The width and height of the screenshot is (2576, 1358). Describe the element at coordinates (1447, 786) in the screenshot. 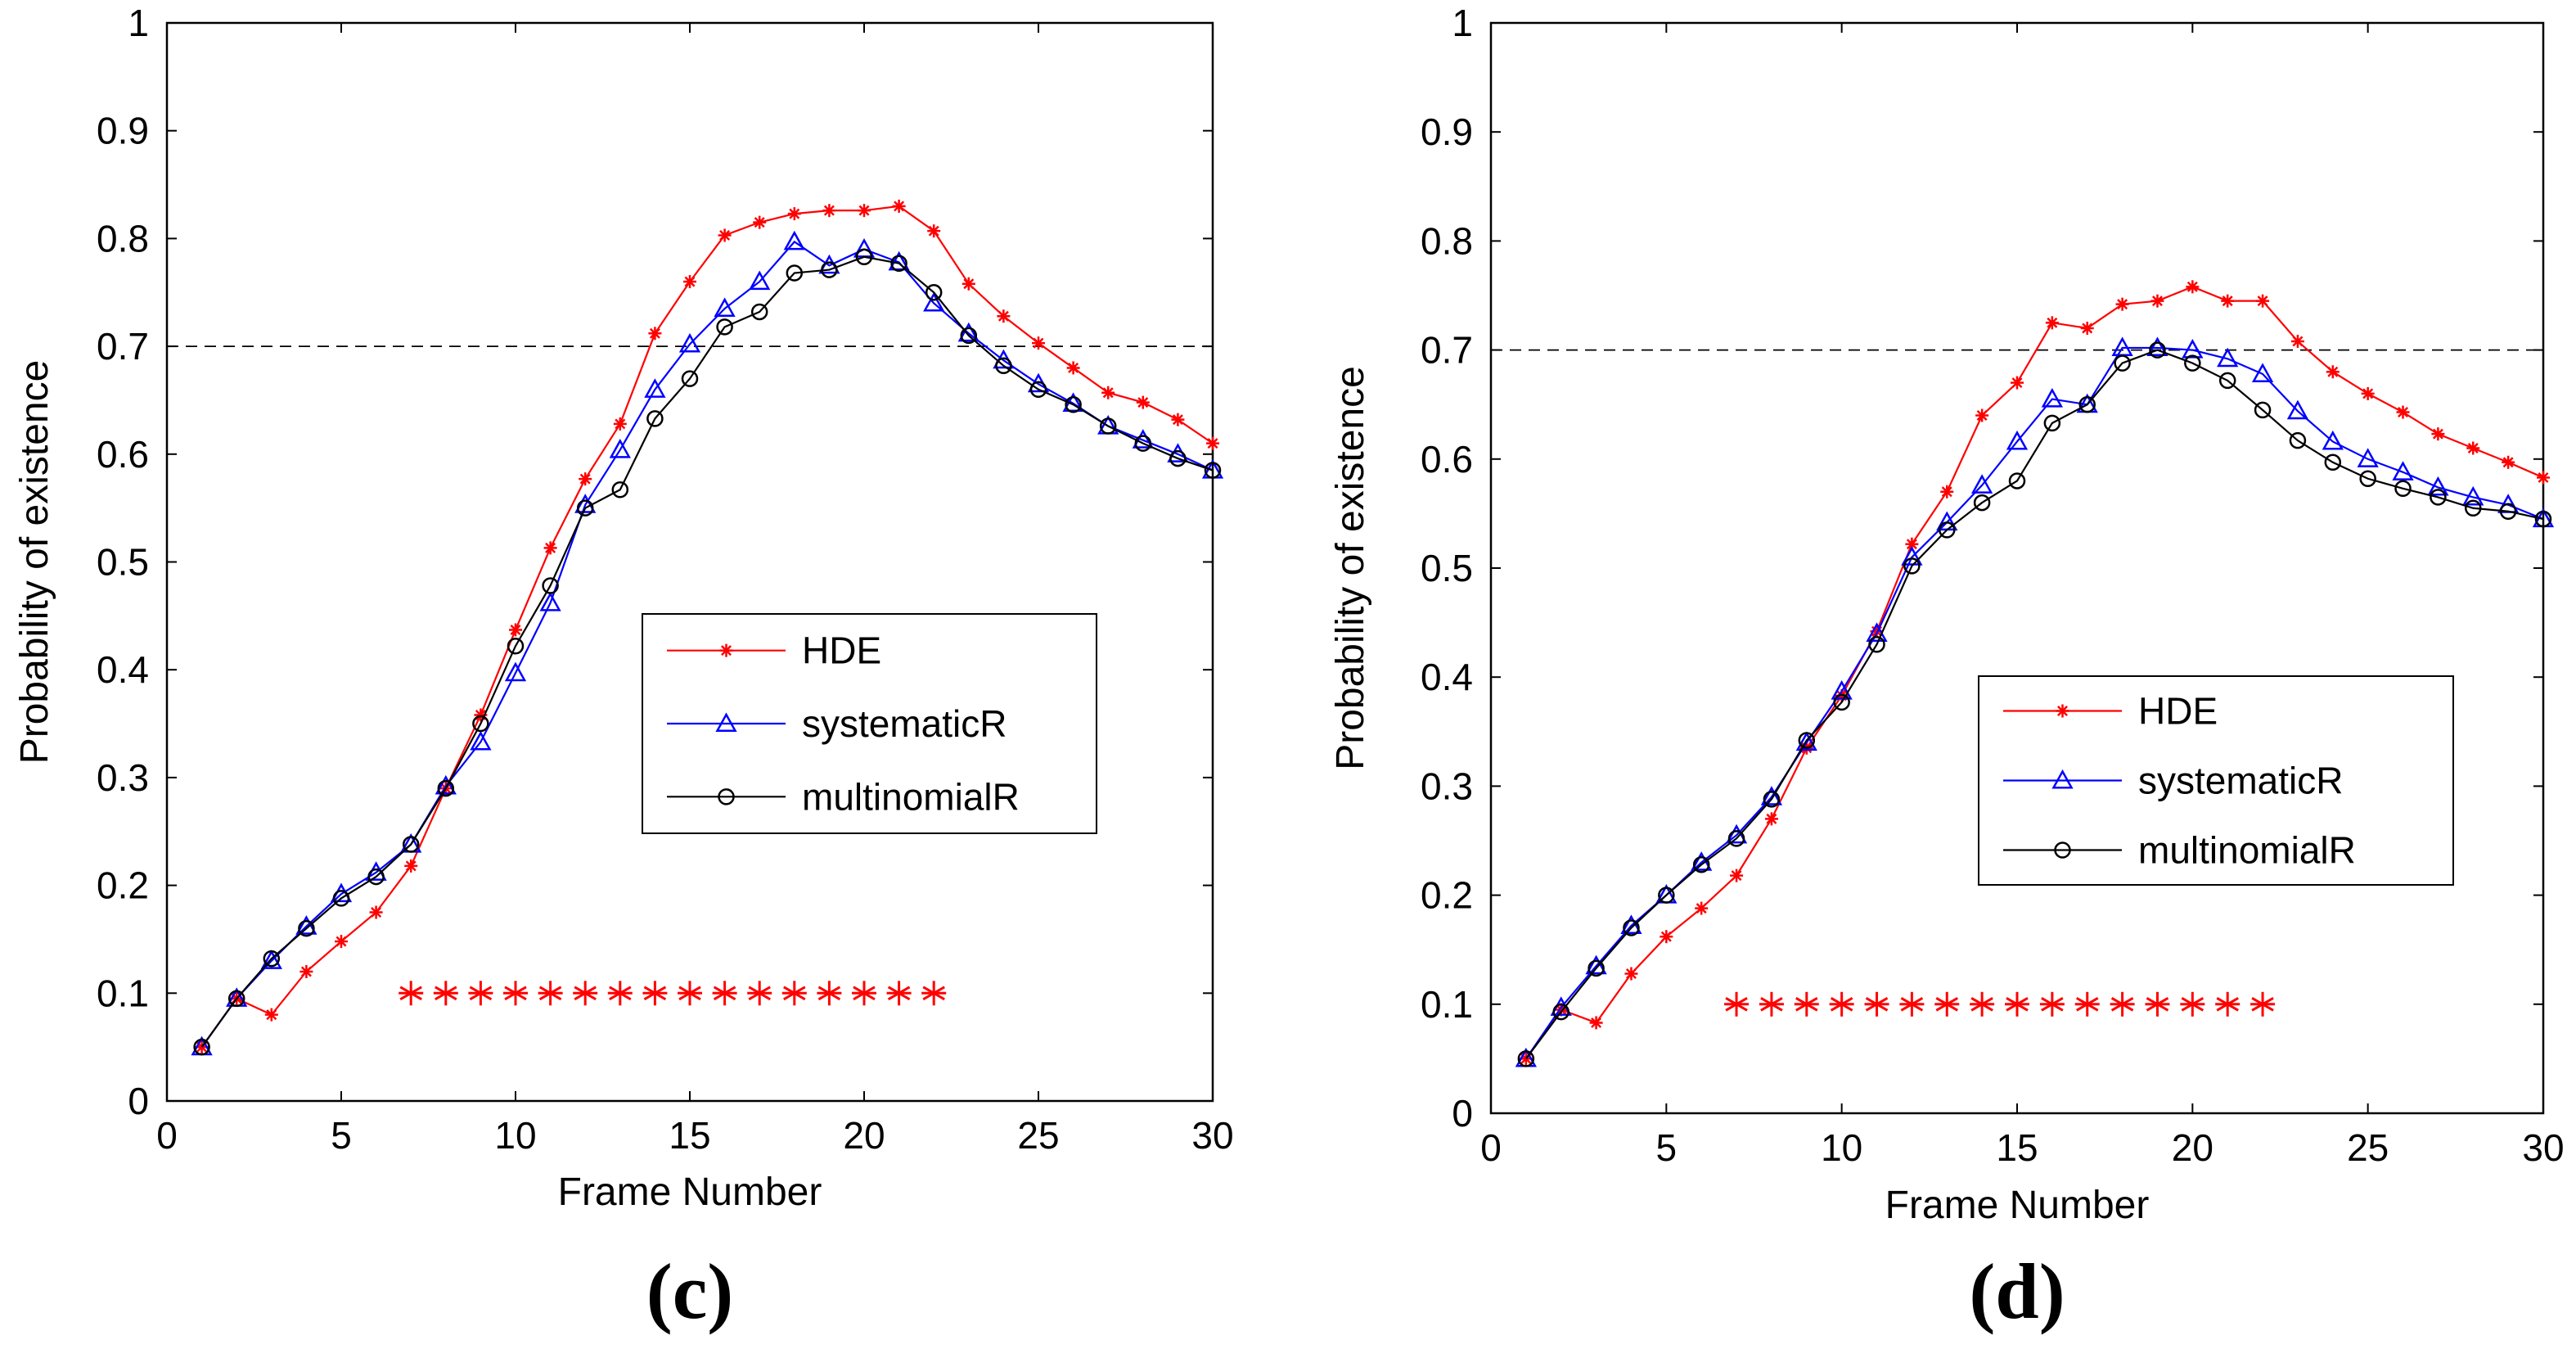

I see `y-tick-label: 0.3` at that location.